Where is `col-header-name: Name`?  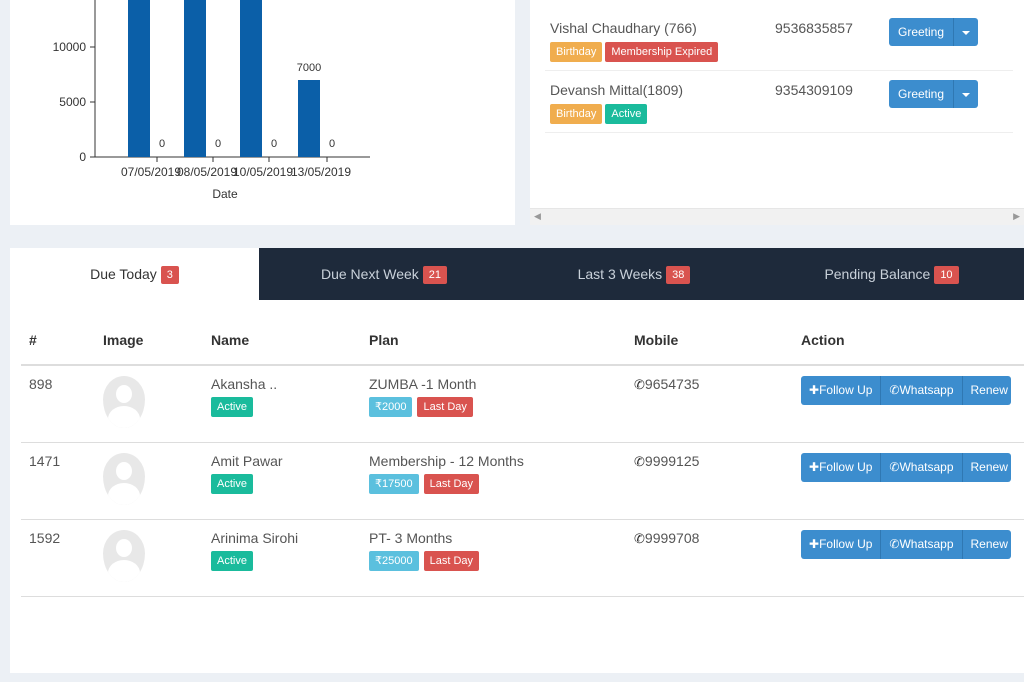
col-header-name: Name is located at coordinates (282, 341).